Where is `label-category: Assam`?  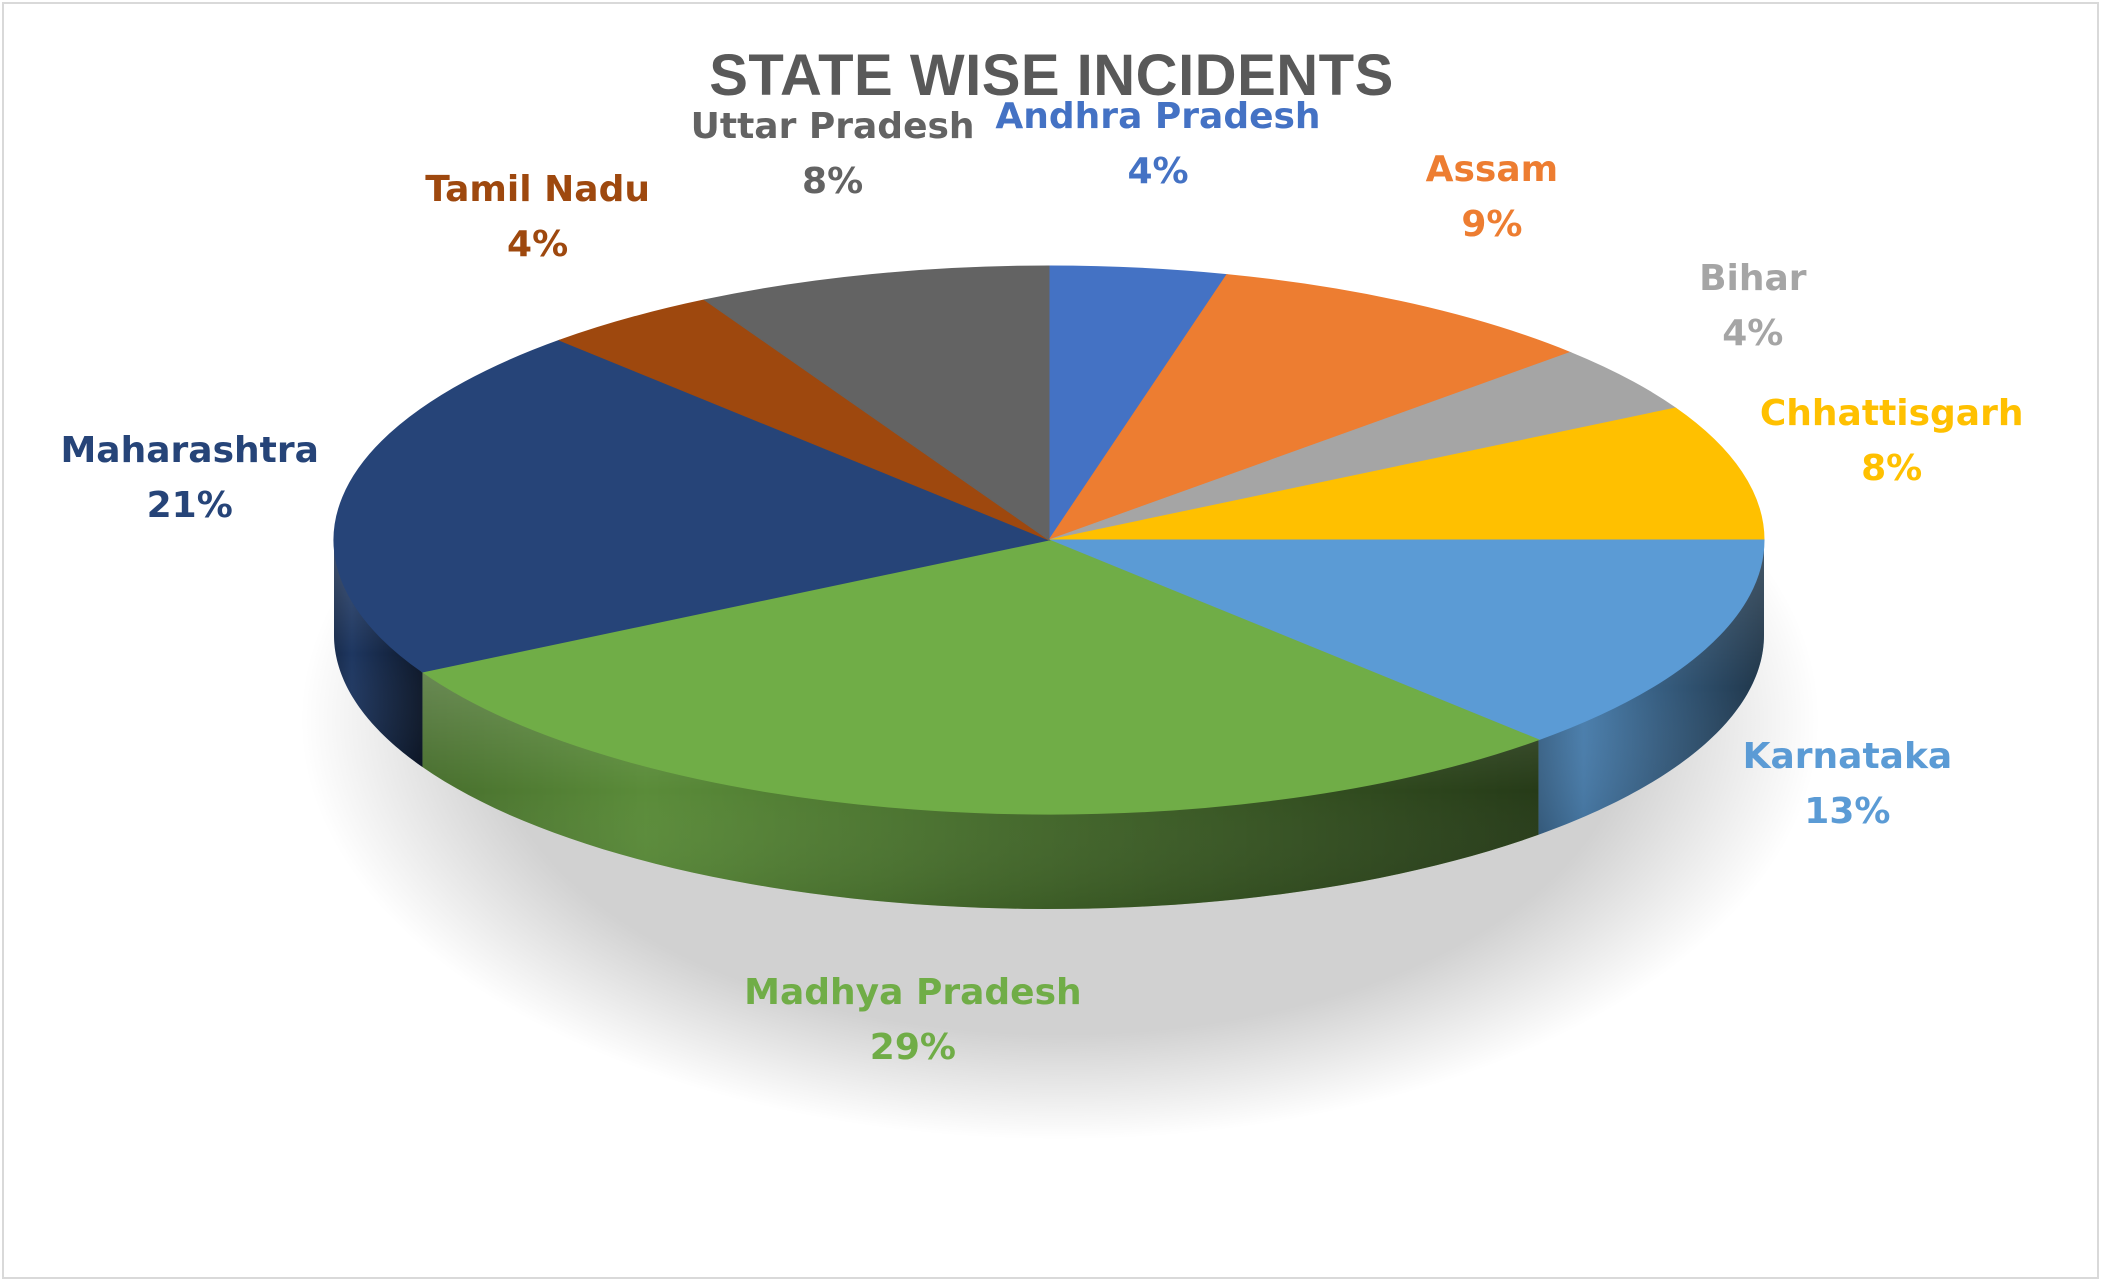
label-category: Assam is located at coordinates (1492, 169).